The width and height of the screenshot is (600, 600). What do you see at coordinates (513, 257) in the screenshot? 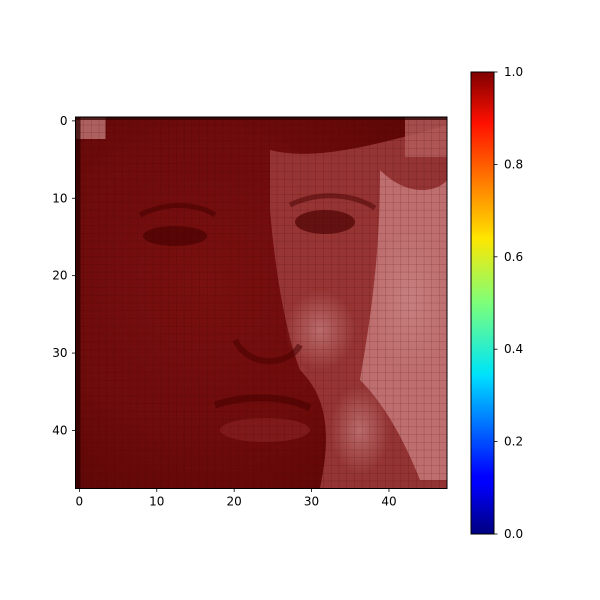
I see `colorbar-tick-label: 0.6` at bounding box center [513, 257].